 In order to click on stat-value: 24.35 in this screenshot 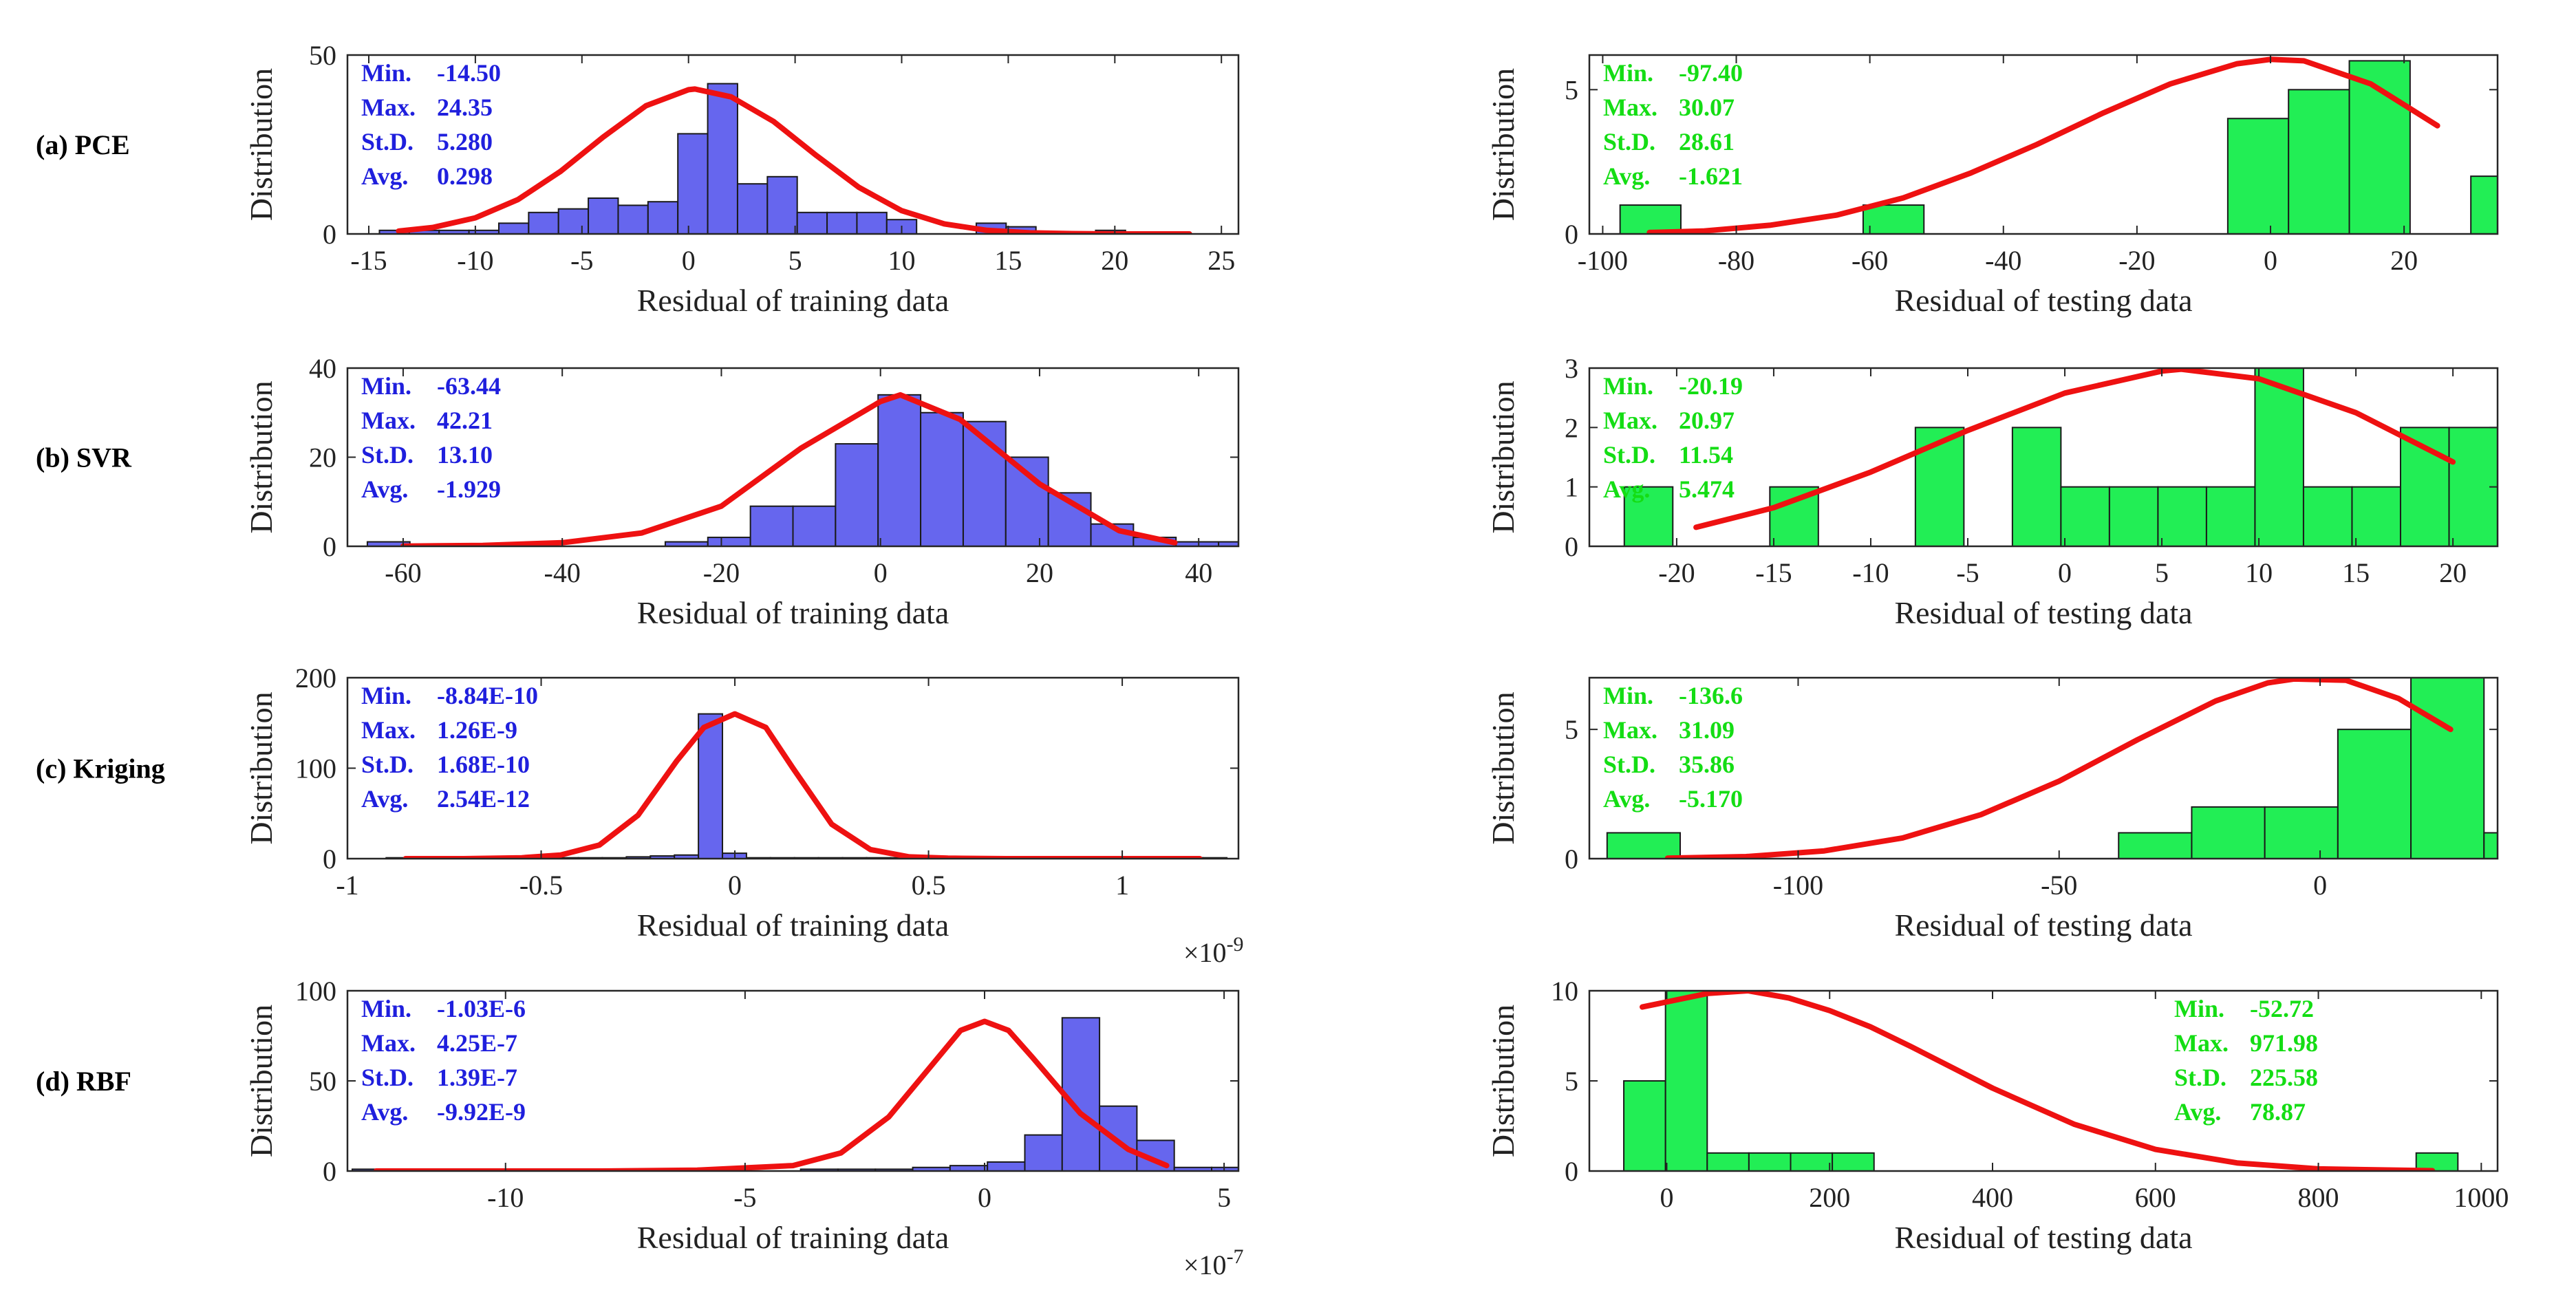, I will do `click(465, 107)`.